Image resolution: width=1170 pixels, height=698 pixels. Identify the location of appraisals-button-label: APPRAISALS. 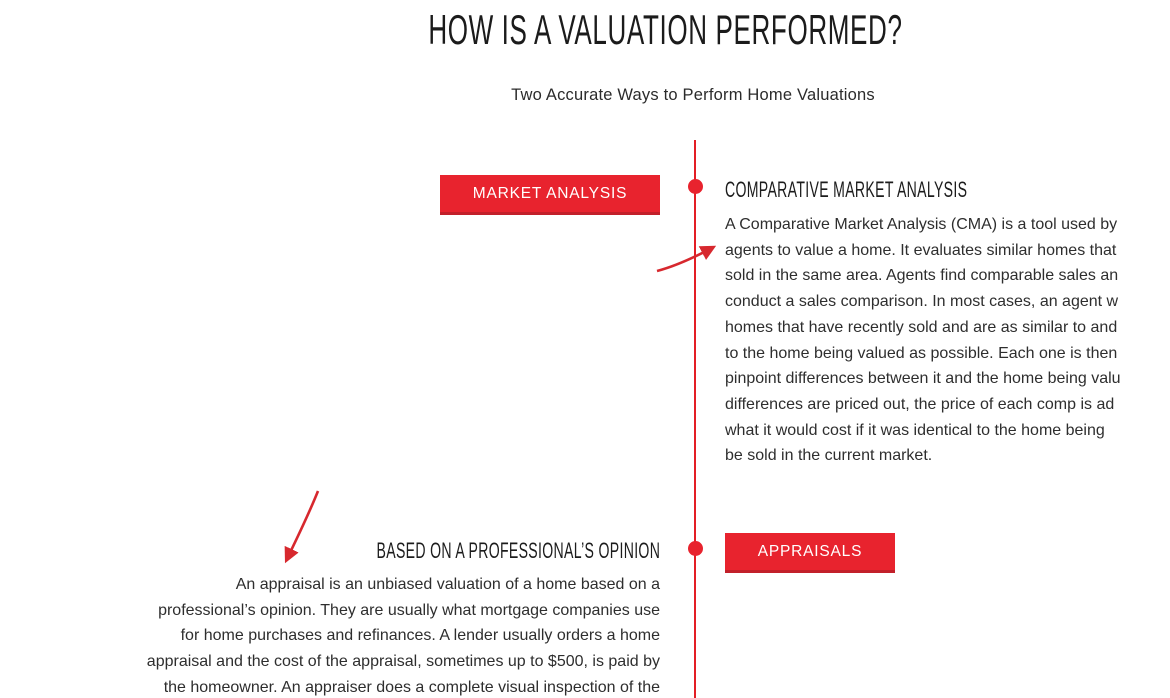
(810, 551).